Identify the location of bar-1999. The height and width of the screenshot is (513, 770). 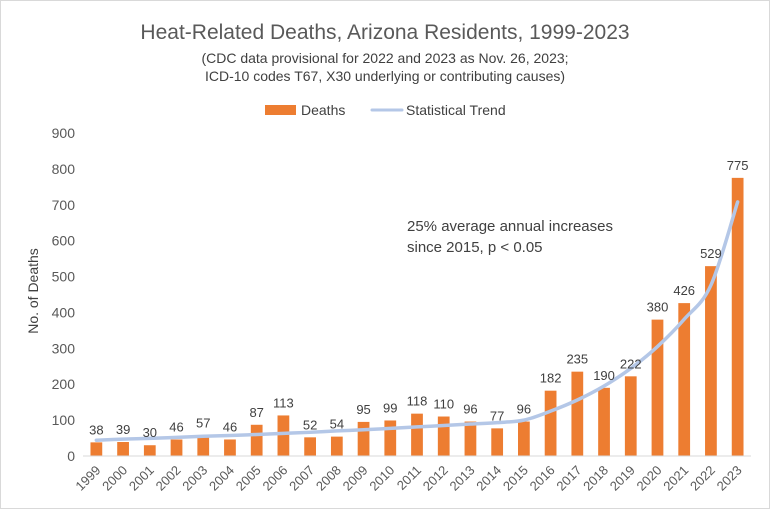
(96, 449).